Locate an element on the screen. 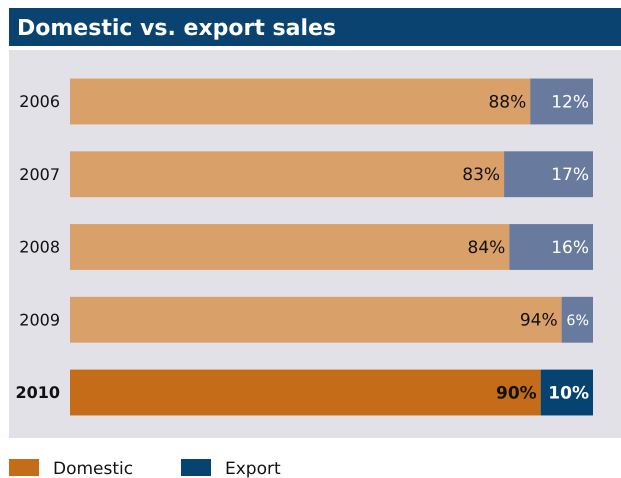 This screenshot has width=621, height=478. data-label: 94% is located at coordinates (539, 320).